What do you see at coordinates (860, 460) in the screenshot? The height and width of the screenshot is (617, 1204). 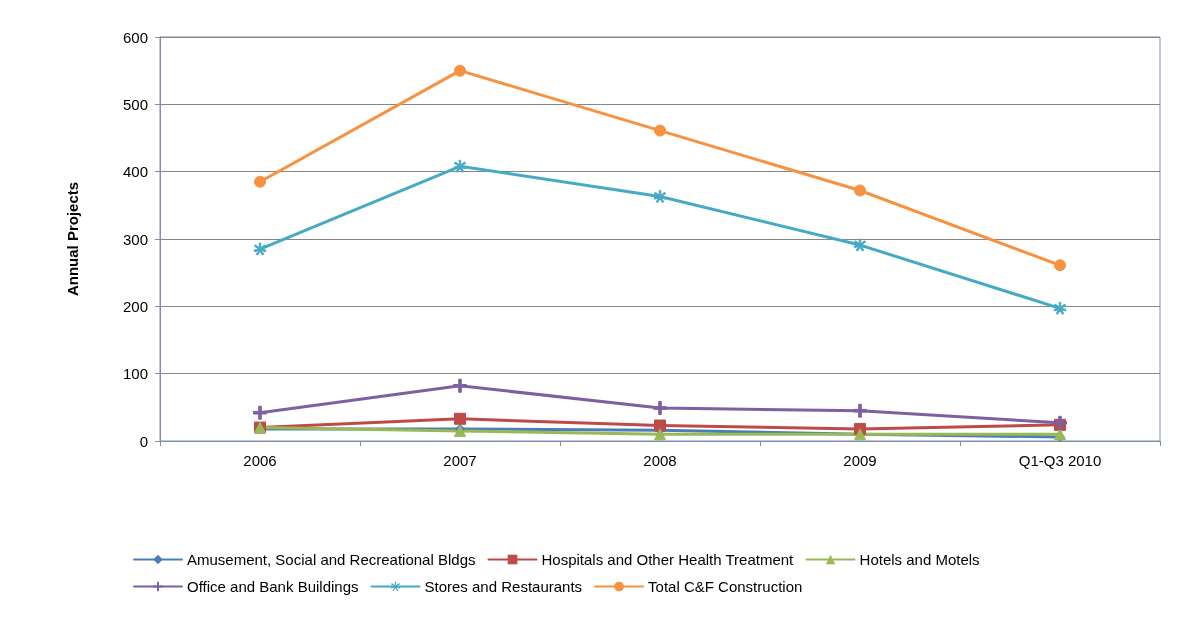 I see `x-tick-label: 2009` at bounding box center [860, 460].